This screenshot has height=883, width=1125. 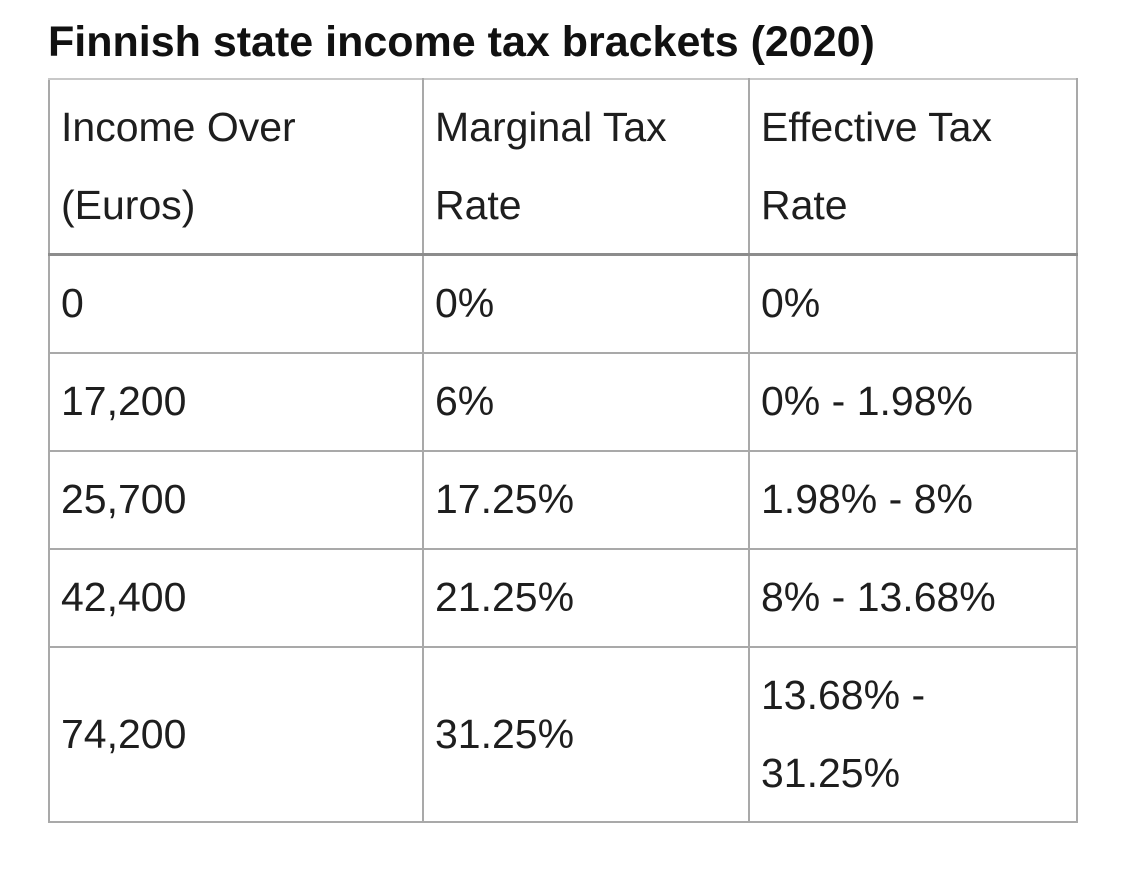 I want to click on table-row: 25,700 17.25% 1.98% - 8%, so click(x=563, y=500).